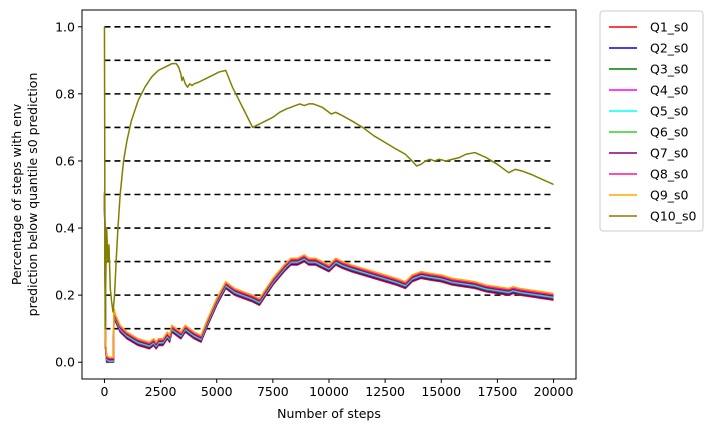 This screenshot has width=716, height=432. What do you see at coordinates (329, 391) in the screenshot?
I see `x-tick-label: 10000` at bounding box center [329, 391].